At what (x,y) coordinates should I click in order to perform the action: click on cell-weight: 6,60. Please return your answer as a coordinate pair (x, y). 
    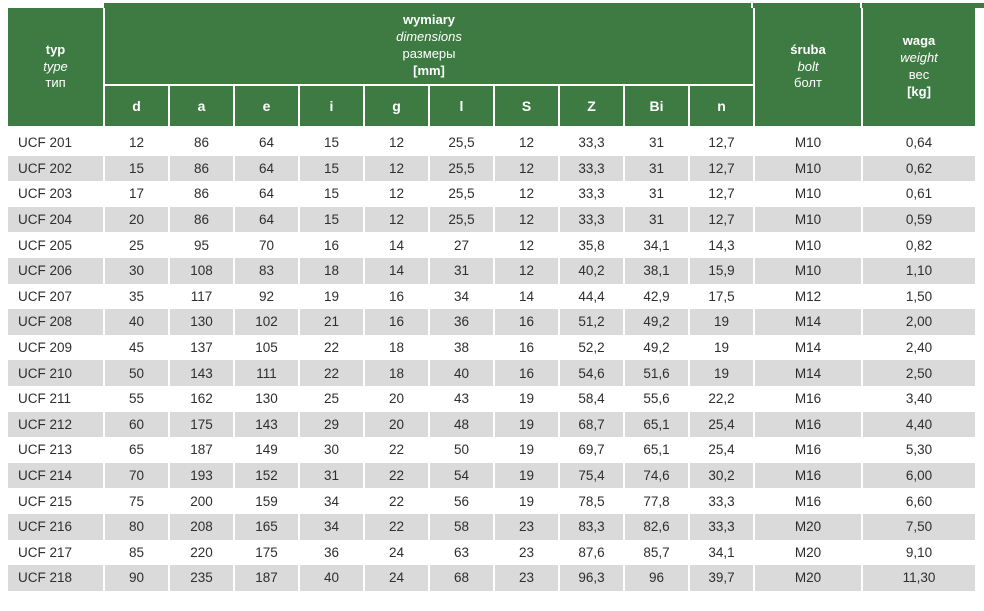
    Looking at the image, I should click on (919, 501).